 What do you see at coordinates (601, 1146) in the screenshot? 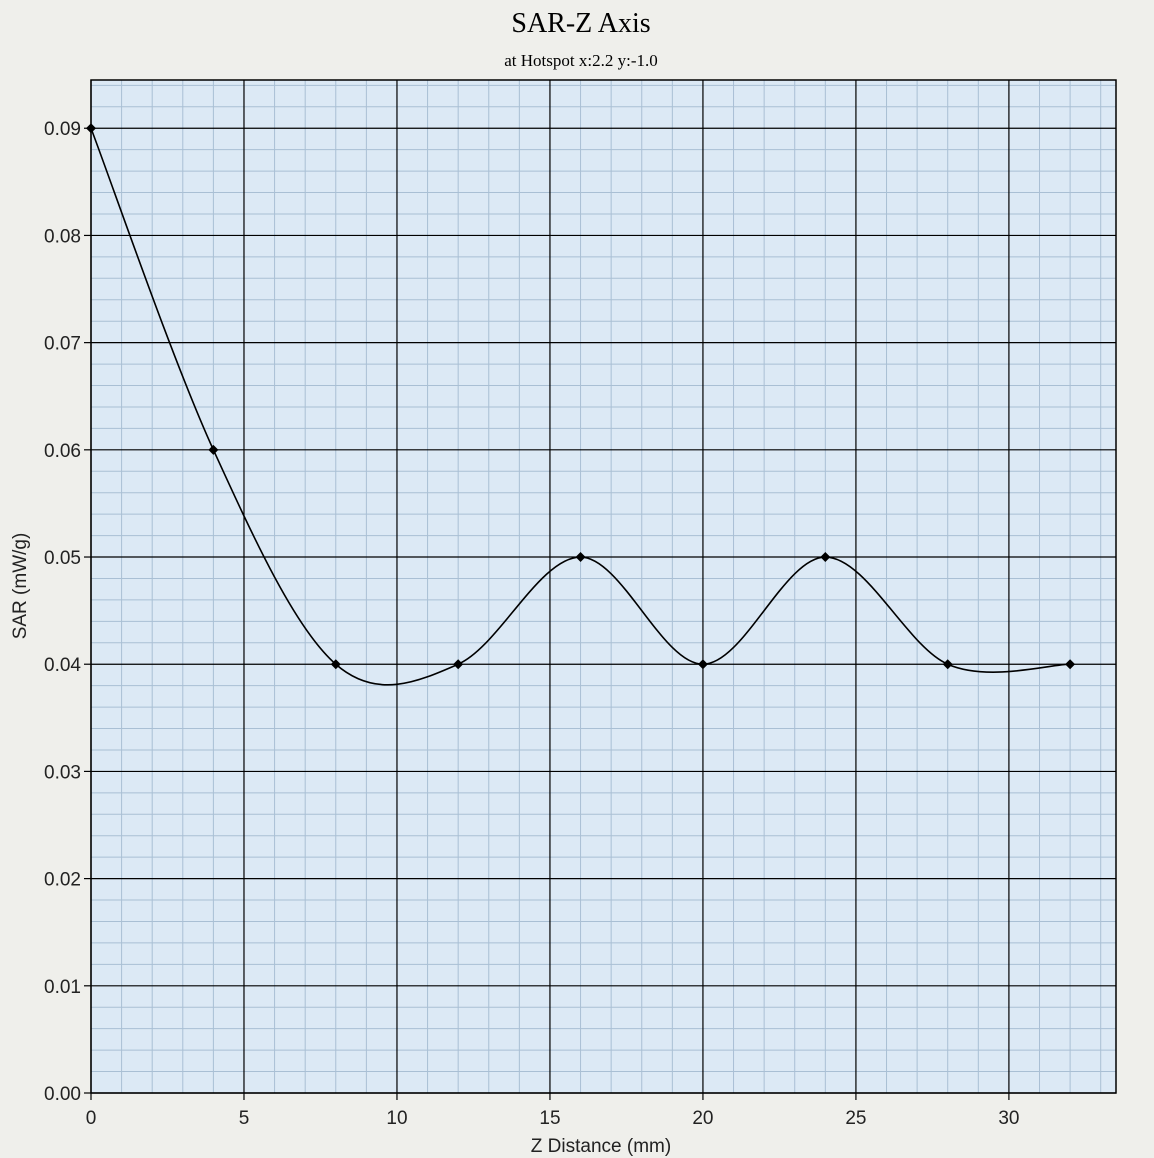
I see `x-axis-label: Z Distance (mm)` at bounding box center [601, 1146].